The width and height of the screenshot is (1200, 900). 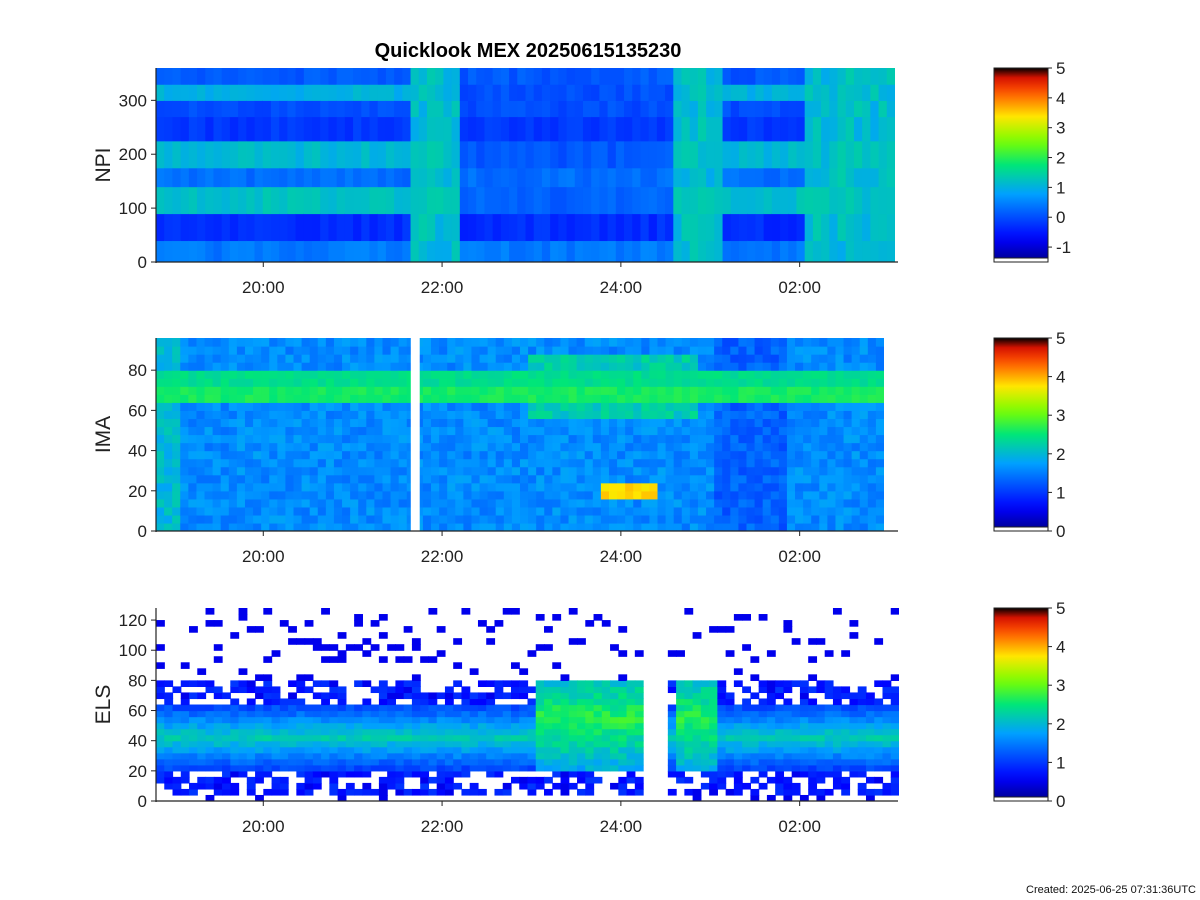 I want to click on ima-axis-label: IMA, so click(x=103, y=434).